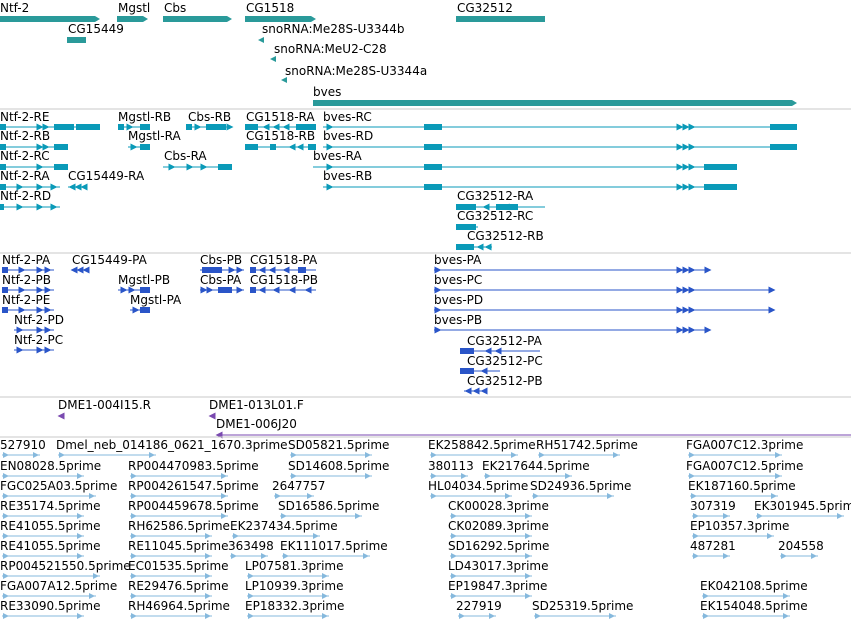 This screenshot has width=851, height=624. I want to click on est-re41055-5prime: RE41055.5prime, so click(50, 529).